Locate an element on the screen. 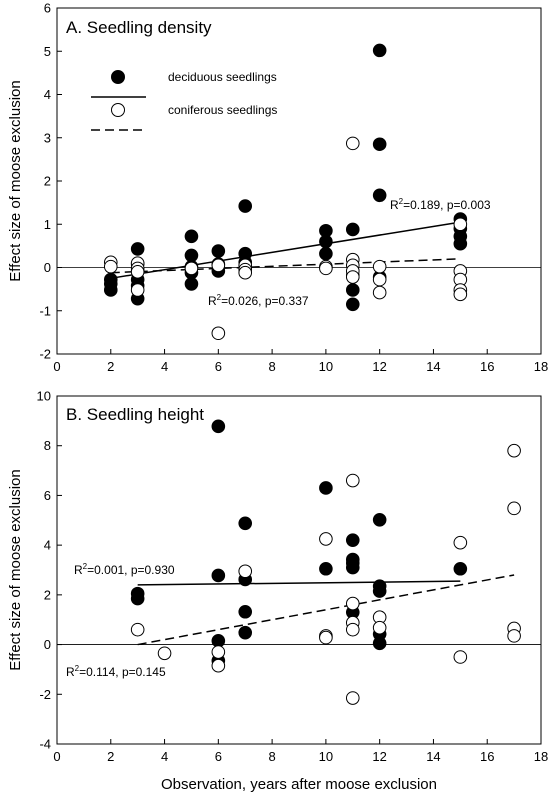 Image resolution: width=550 pixels, height=805 pixels. panel-a-y-tick-label: 5 is located at coordinates (47, 51).